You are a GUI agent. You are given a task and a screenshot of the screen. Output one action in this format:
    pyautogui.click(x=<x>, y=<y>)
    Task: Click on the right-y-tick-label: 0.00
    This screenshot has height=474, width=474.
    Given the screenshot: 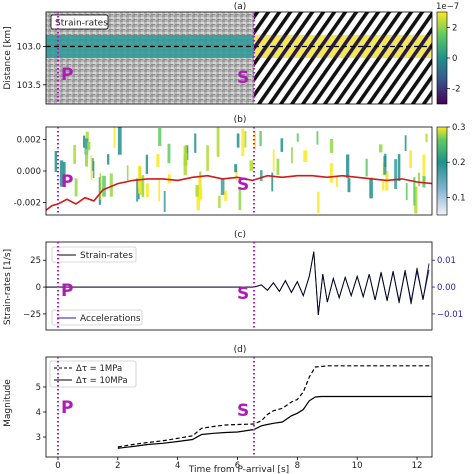 What is the action you would take?
    pyautogui.click(x=446, y=288)
    